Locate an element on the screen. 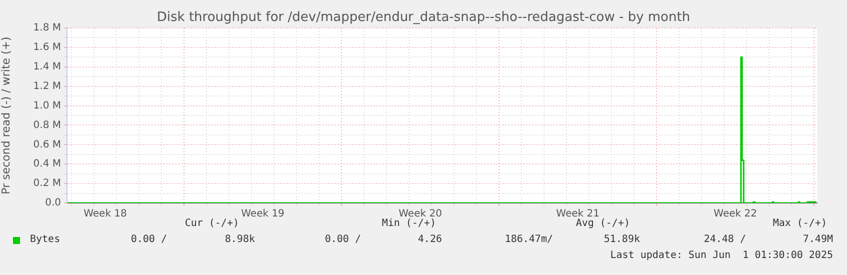  x-tick-label: Week 18 is located at coordinates (105, 214).